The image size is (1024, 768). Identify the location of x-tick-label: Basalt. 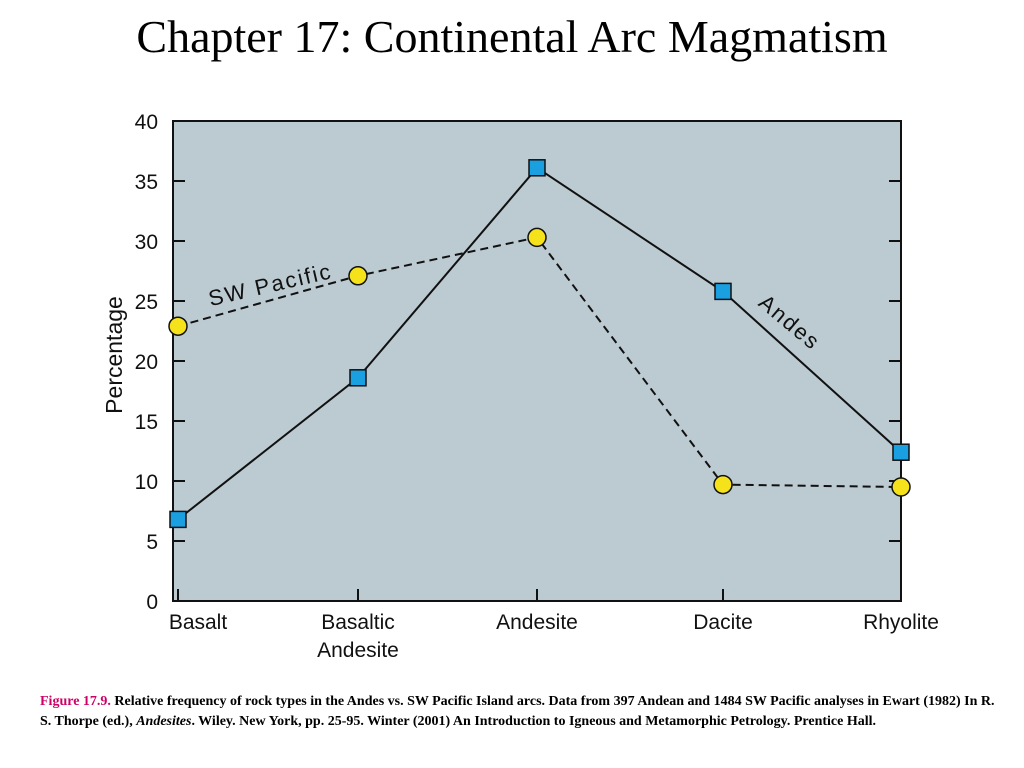
(198, 622).